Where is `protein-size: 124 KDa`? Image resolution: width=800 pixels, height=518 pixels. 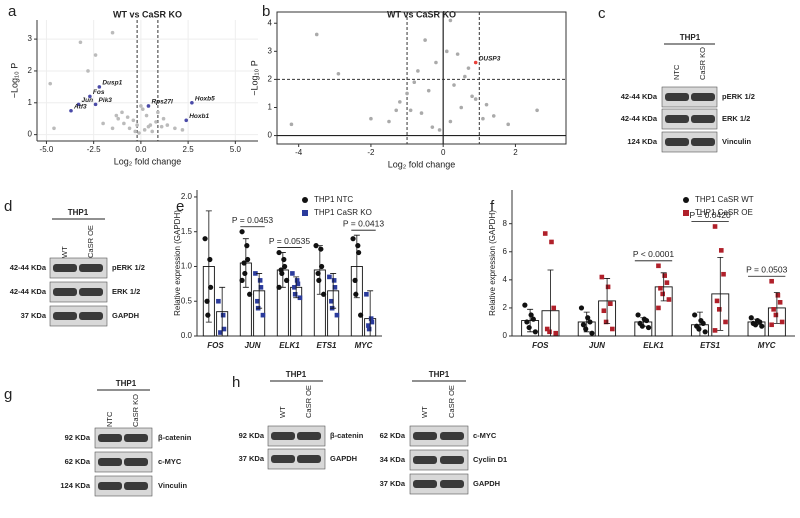 protein-size: 124 KDa is located at coordinates (642, 141).